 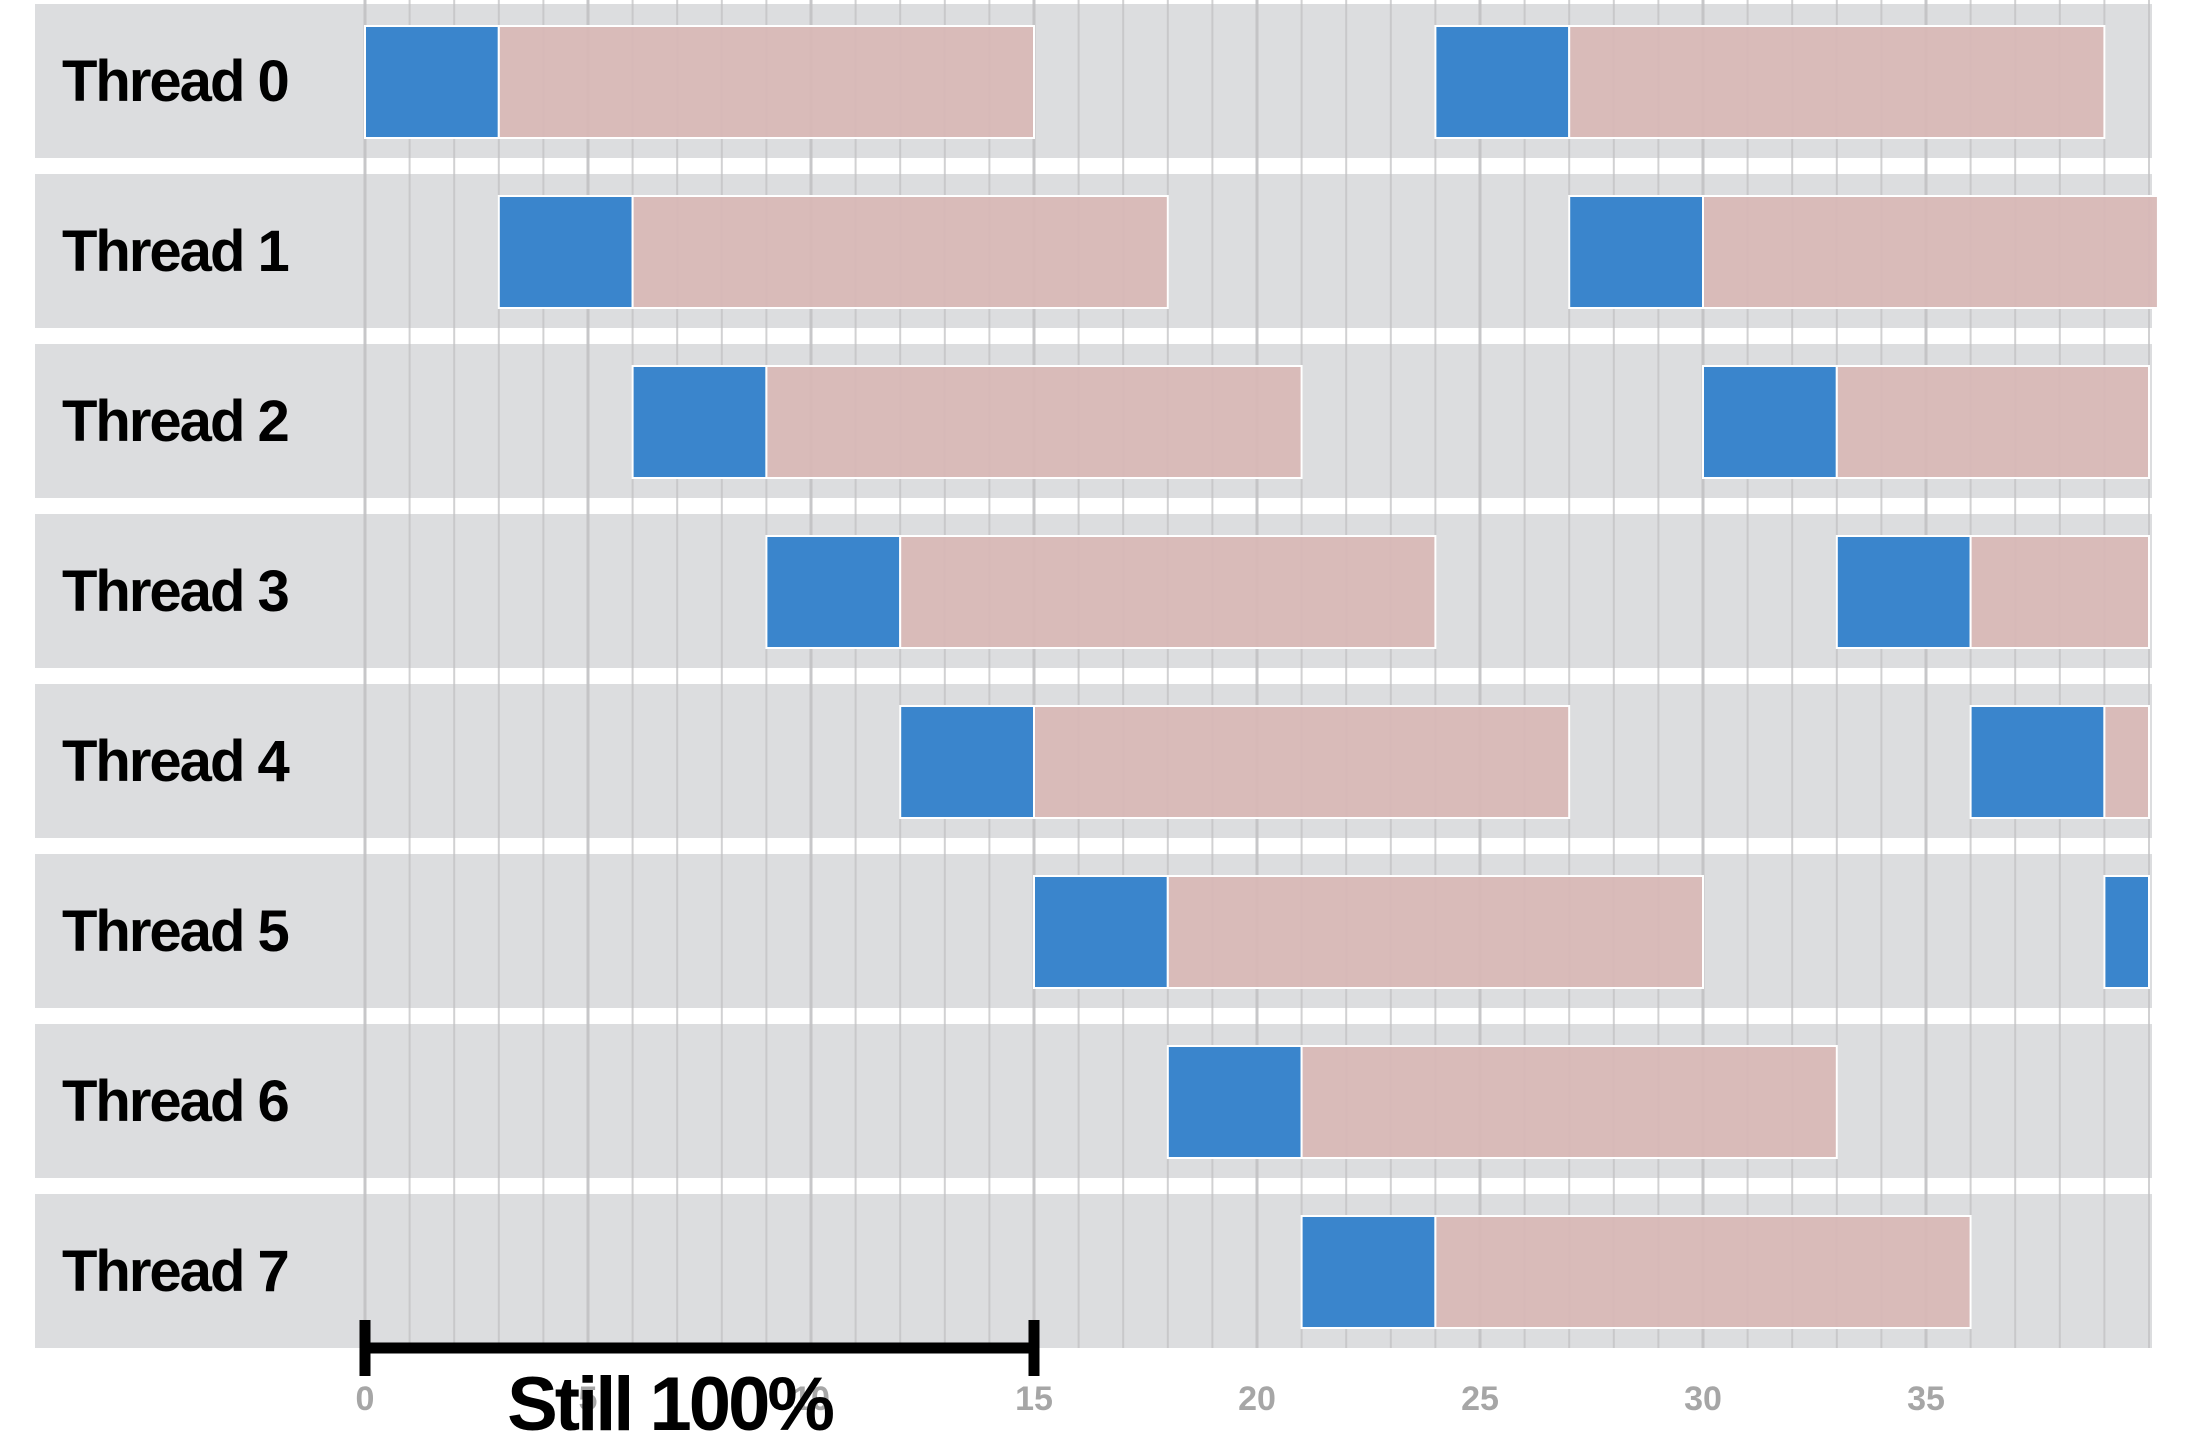 I want to click on x-tick-label: 15, so click(x=1034, y=1399).